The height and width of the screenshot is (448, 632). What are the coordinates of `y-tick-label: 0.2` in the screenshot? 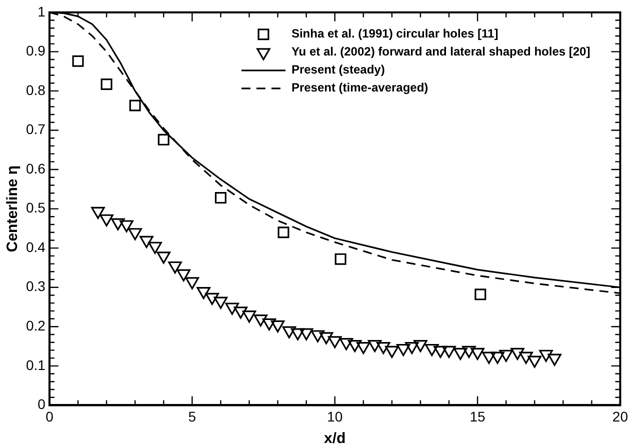 It's located at (36, 326).